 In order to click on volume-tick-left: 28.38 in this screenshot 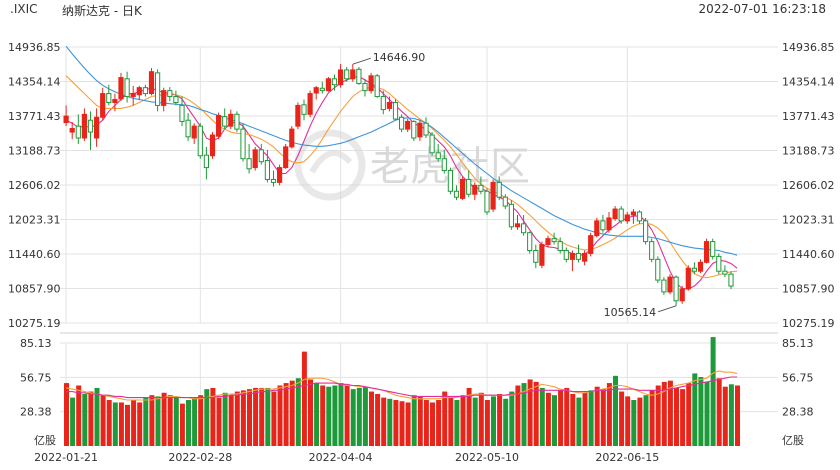, I will do `click(36, 412)`.